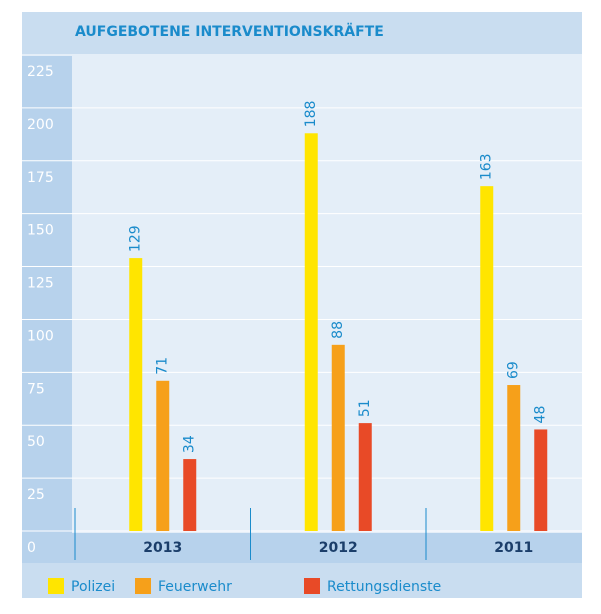  Describe the element at coordinates (190, 444) in the screenshot. I see `value-label: 34` at that location.